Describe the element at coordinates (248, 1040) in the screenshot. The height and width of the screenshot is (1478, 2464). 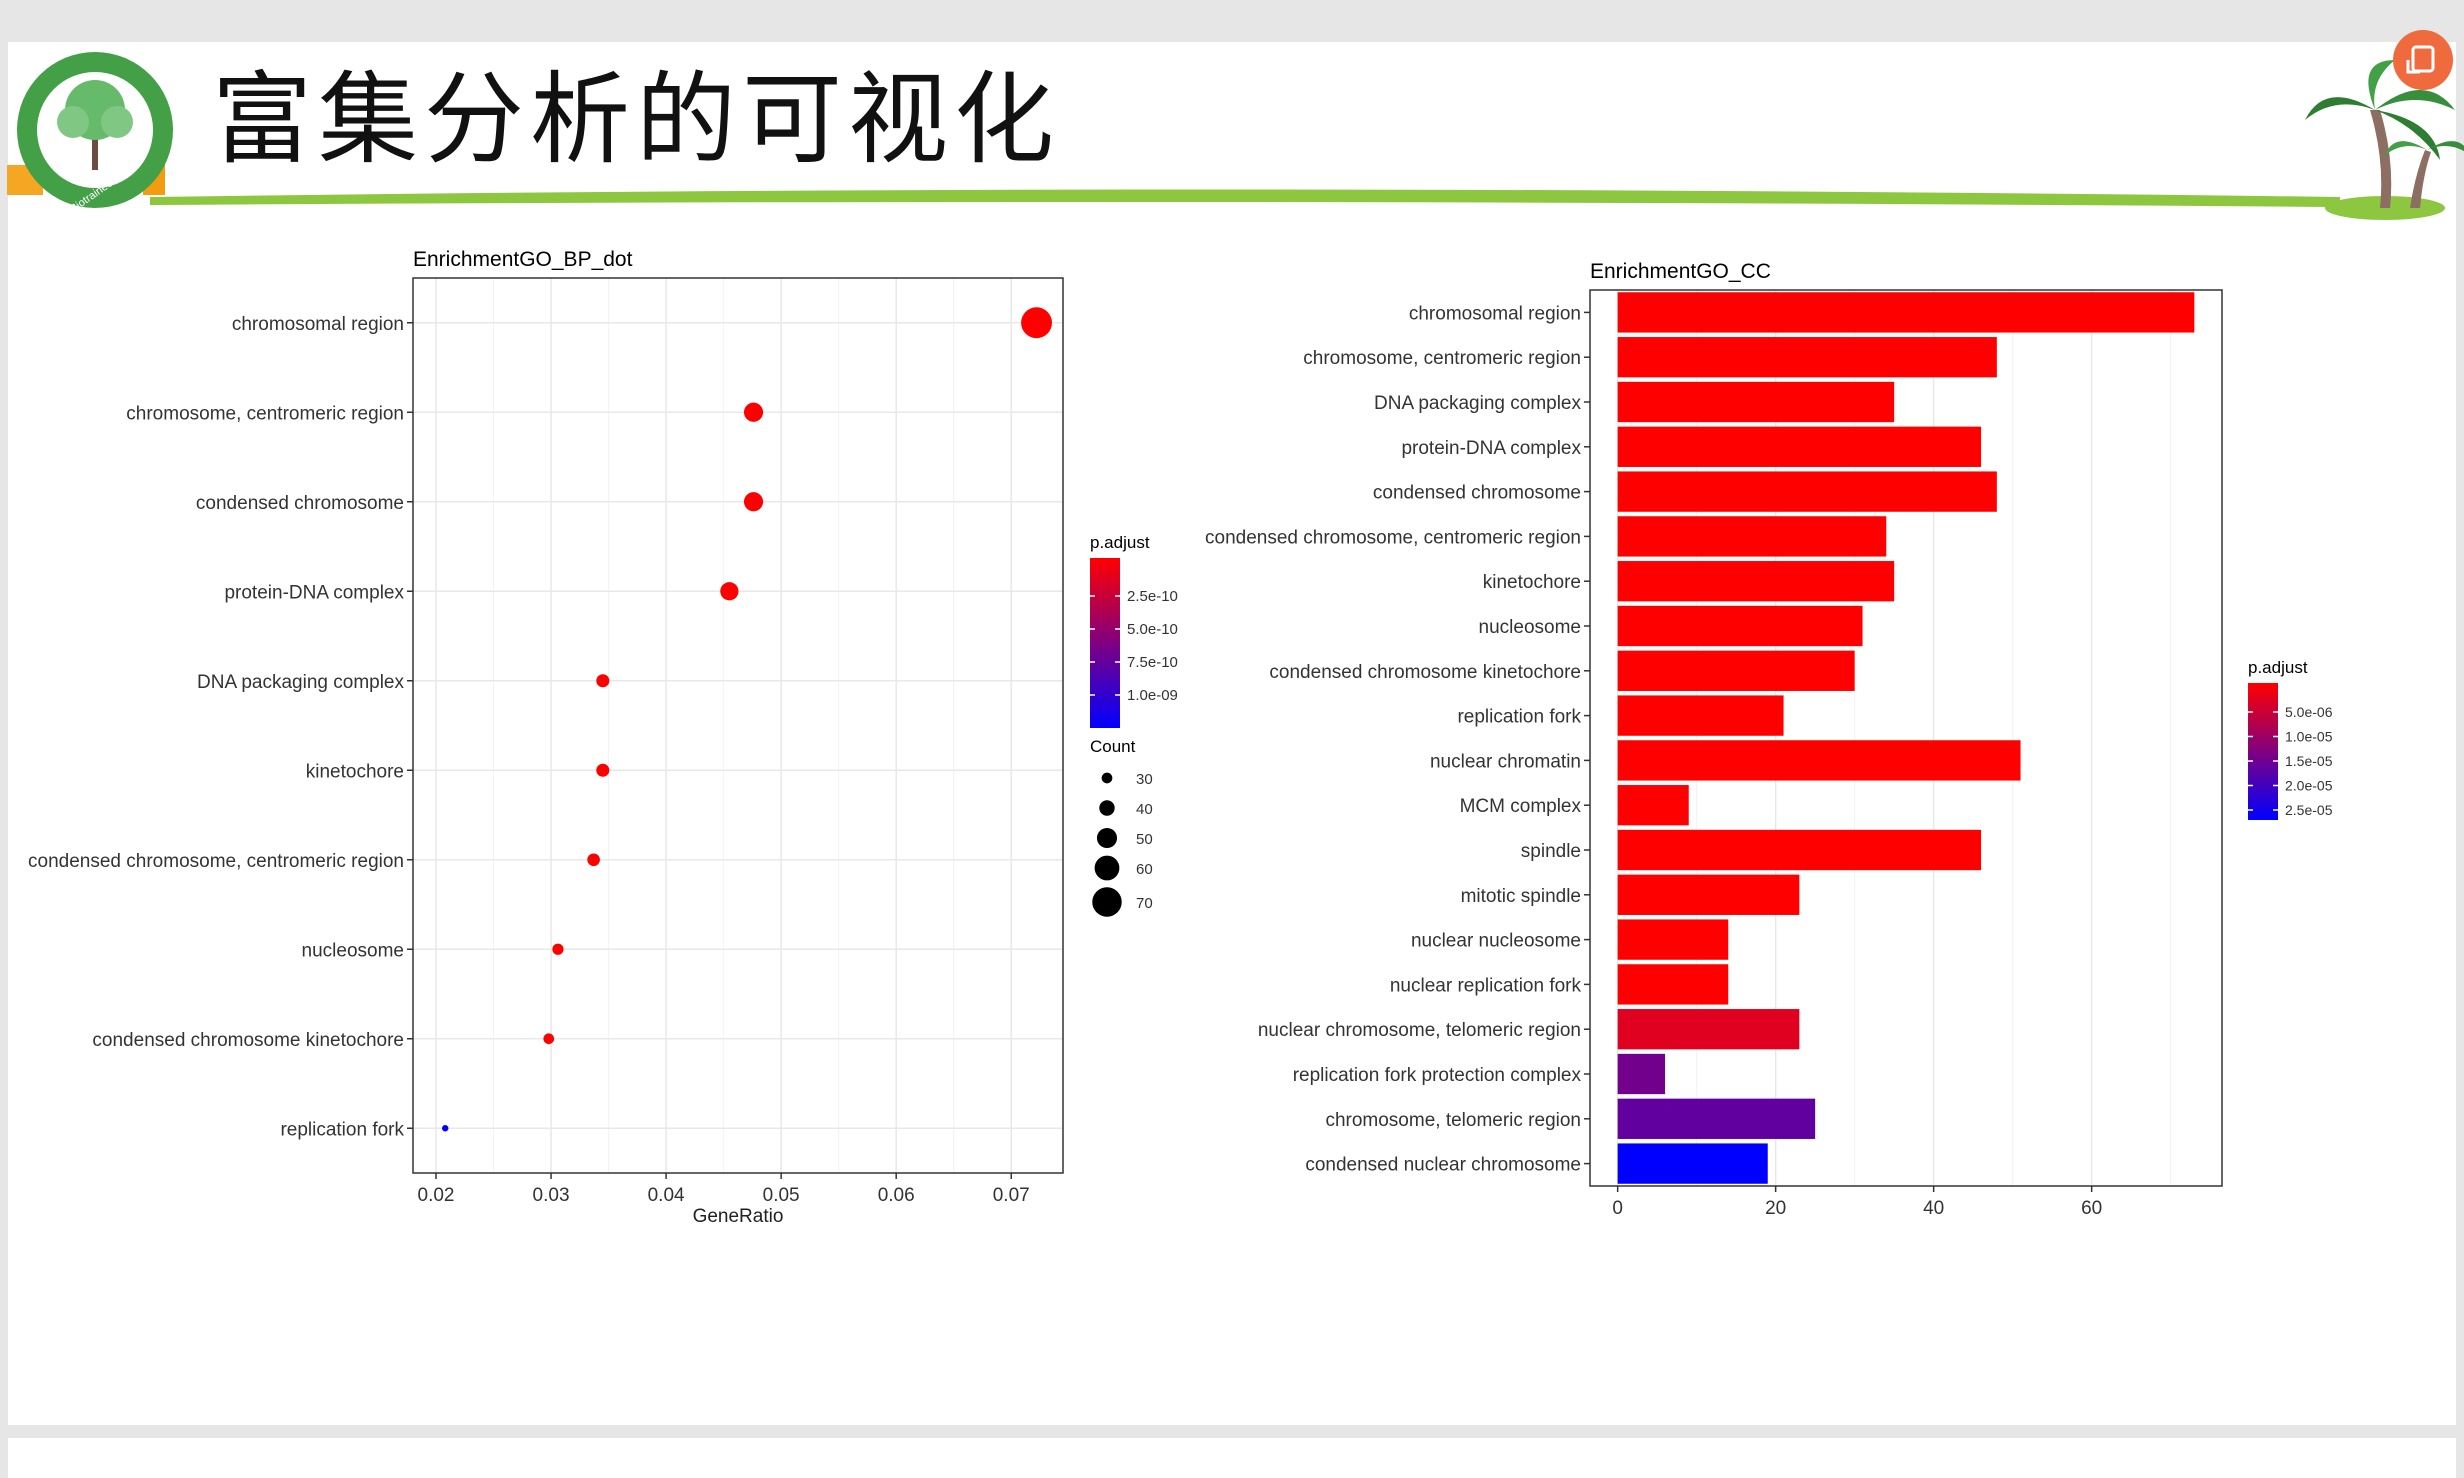
I see `chart1-category-label: condensed chromosome kinetochore` at that location.